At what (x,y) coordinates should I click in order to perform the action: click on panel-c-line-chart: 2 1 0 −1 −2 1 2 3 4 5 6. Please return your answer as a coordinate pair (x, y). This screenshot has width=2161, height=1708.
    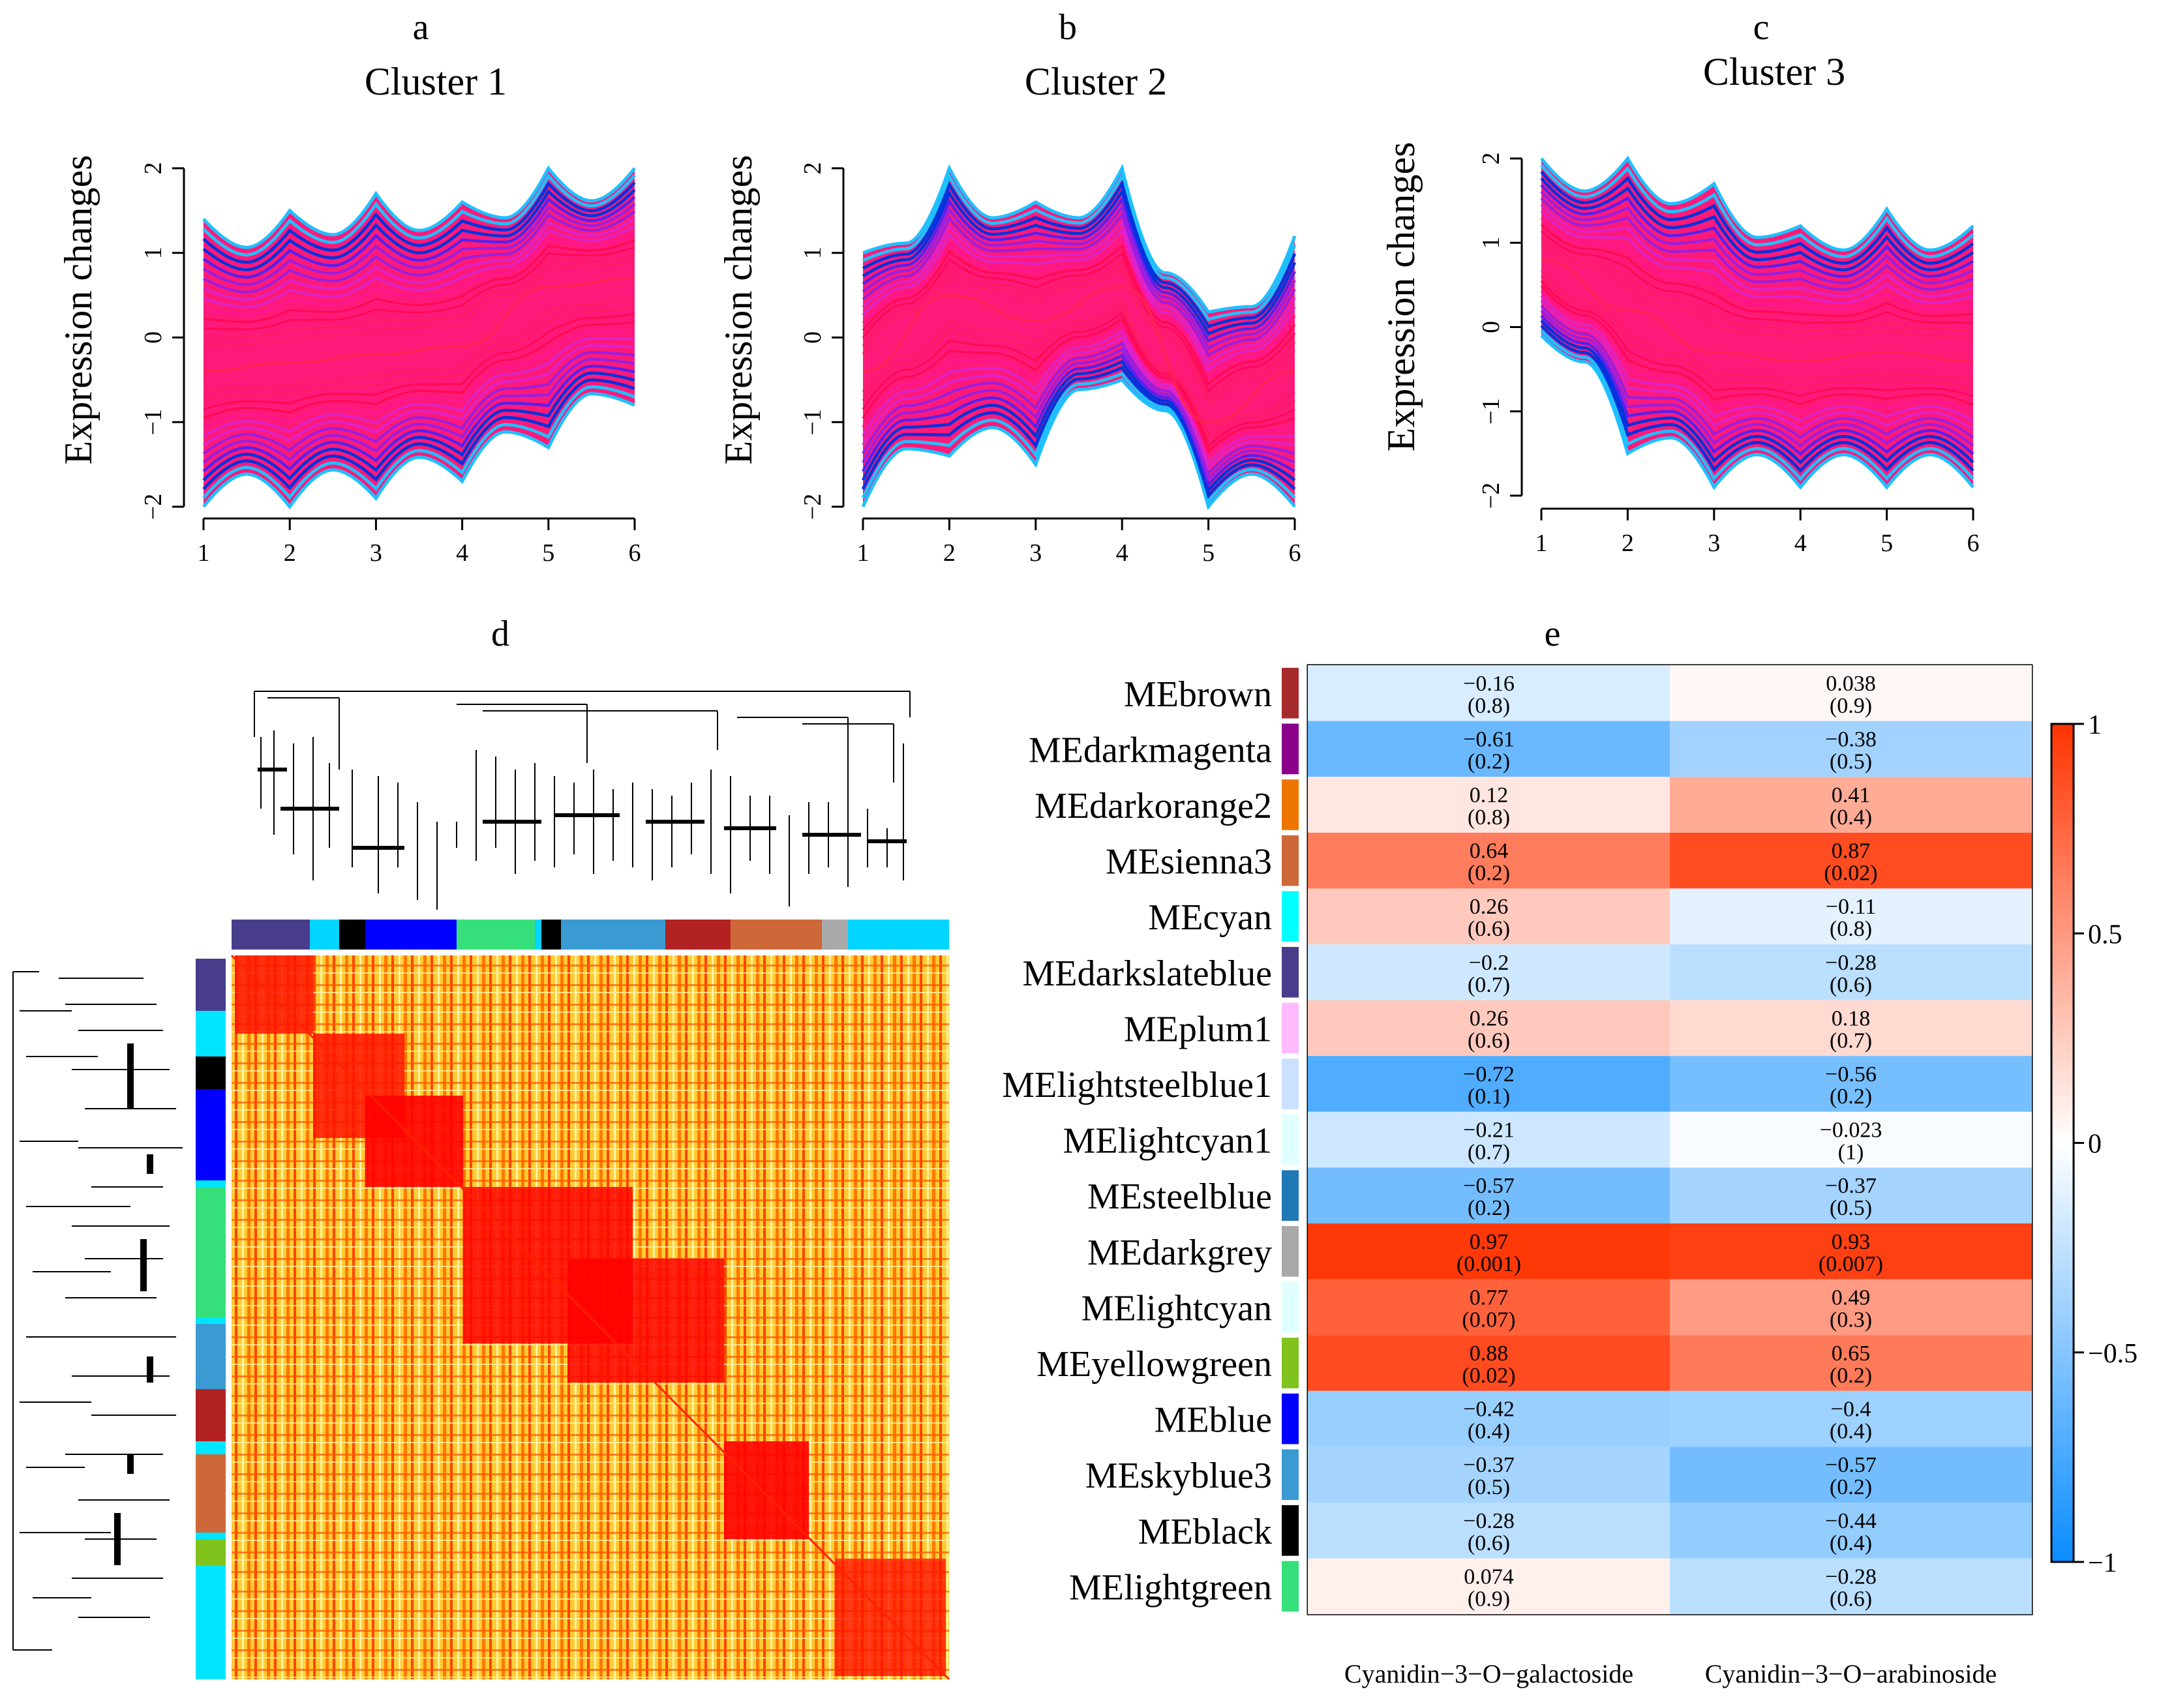
    Looking at the image, I should click on (1728, 355).